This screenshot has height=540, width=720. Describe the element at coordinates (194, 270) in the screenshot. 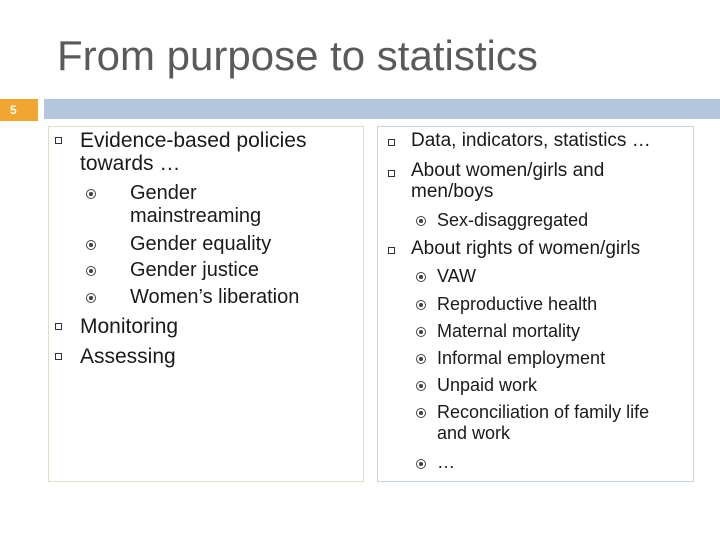

I see `sub-list-item: Gender justice` at that location.